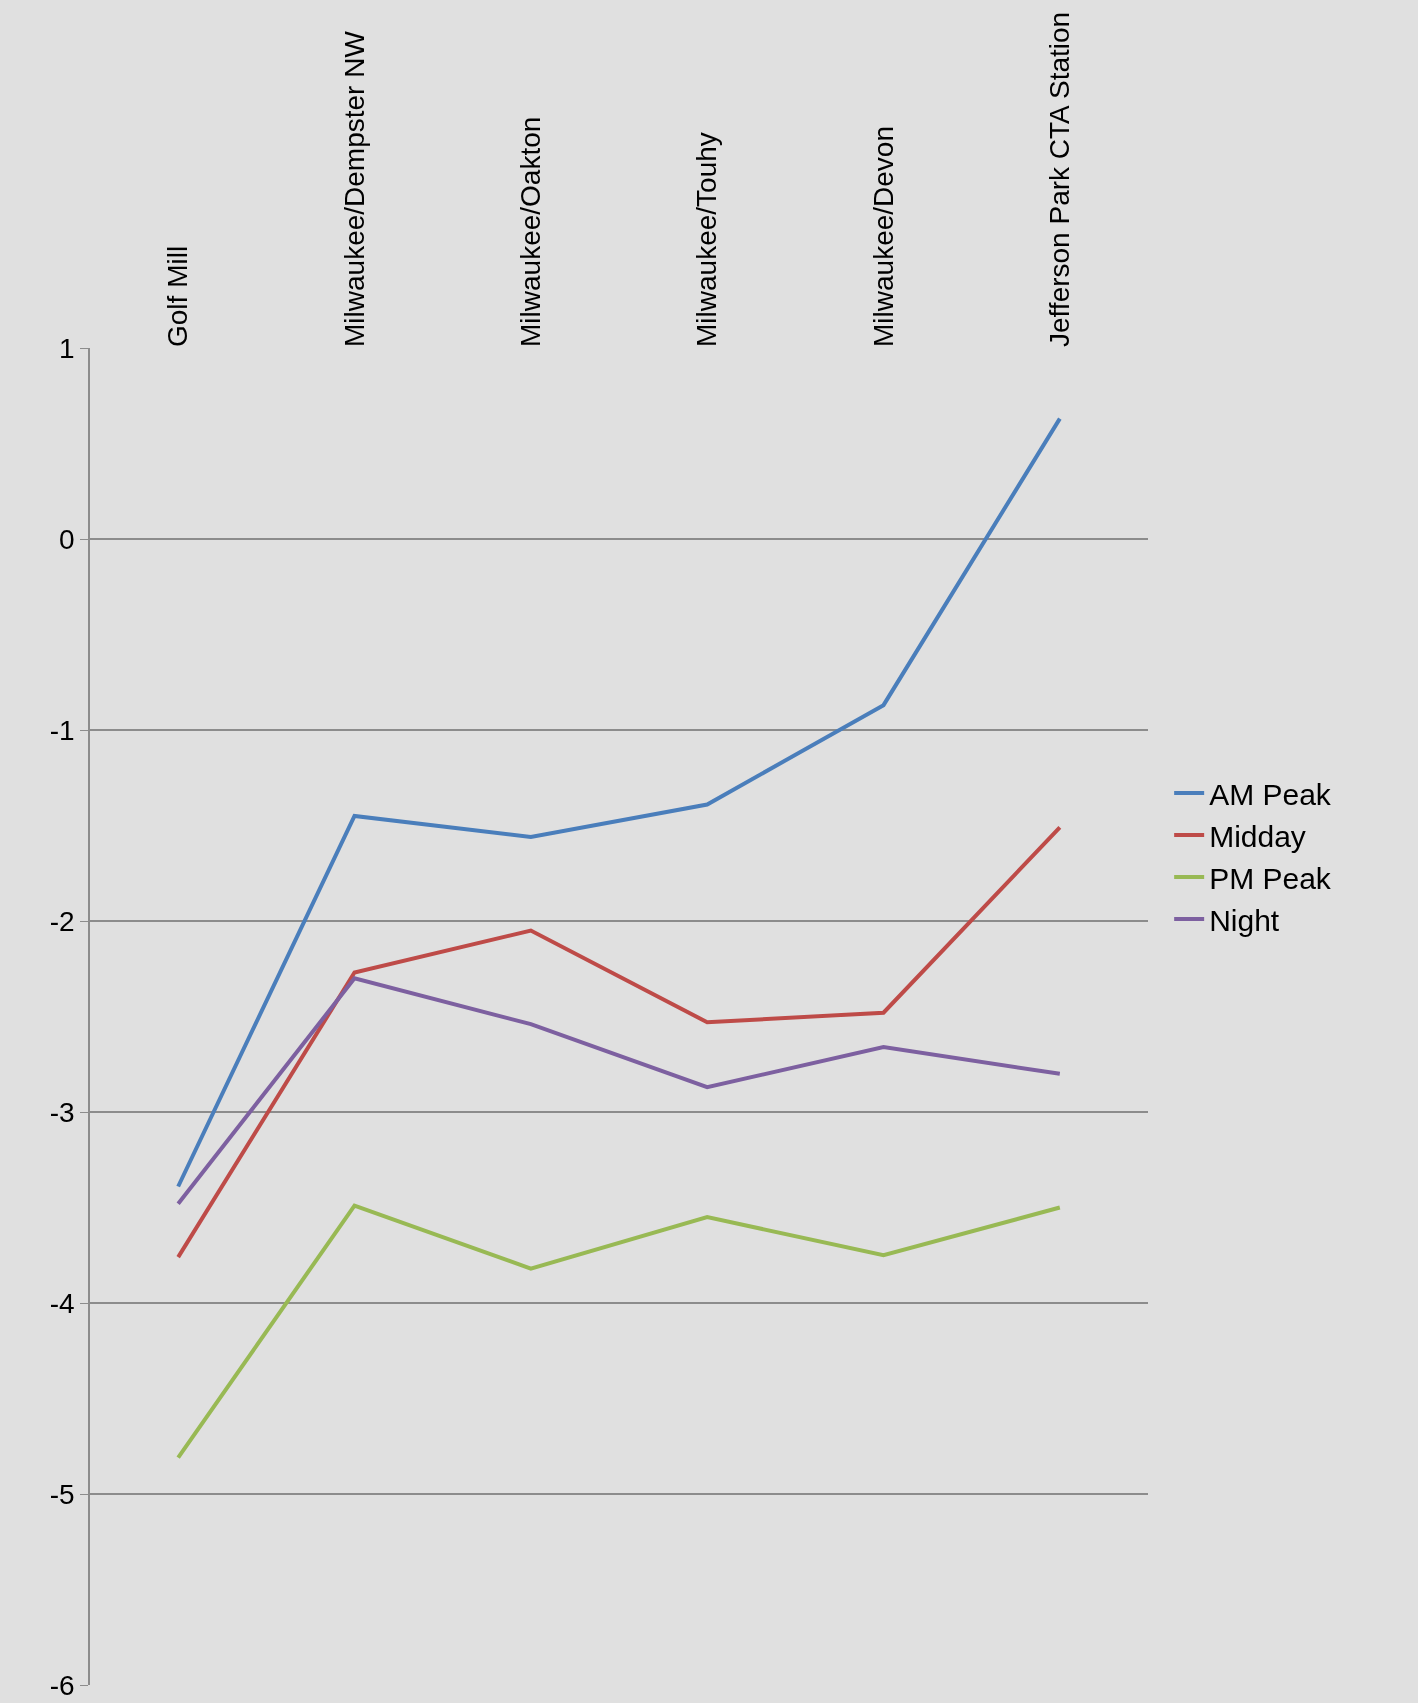 Image resolution: width=1418 pixels, height=1703 pixels. Describe the element at coordinates (178, 296) in the screenshot. I see `x-tick-label: Golf Mill` at that location.